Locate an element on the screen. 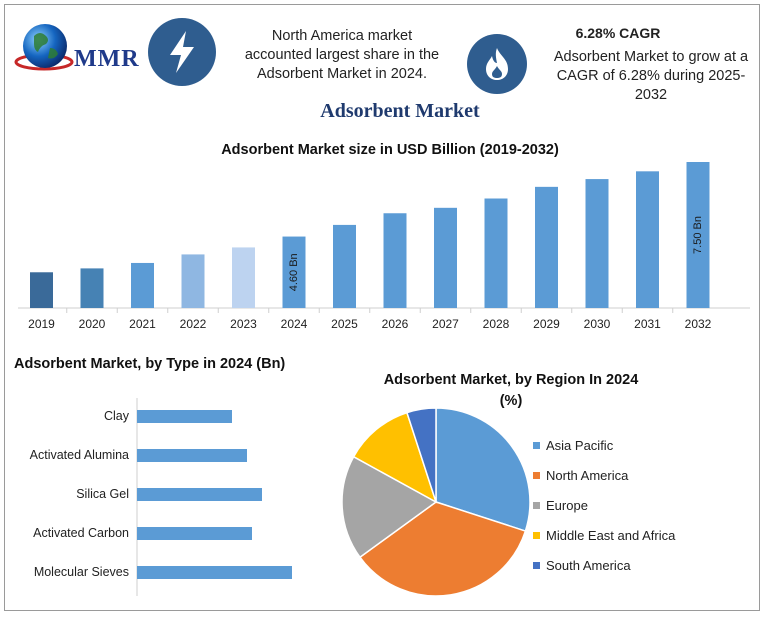 This screenshot has width=766, height=617. x-tick-label: 2032 is located at coordinates (698, 324).